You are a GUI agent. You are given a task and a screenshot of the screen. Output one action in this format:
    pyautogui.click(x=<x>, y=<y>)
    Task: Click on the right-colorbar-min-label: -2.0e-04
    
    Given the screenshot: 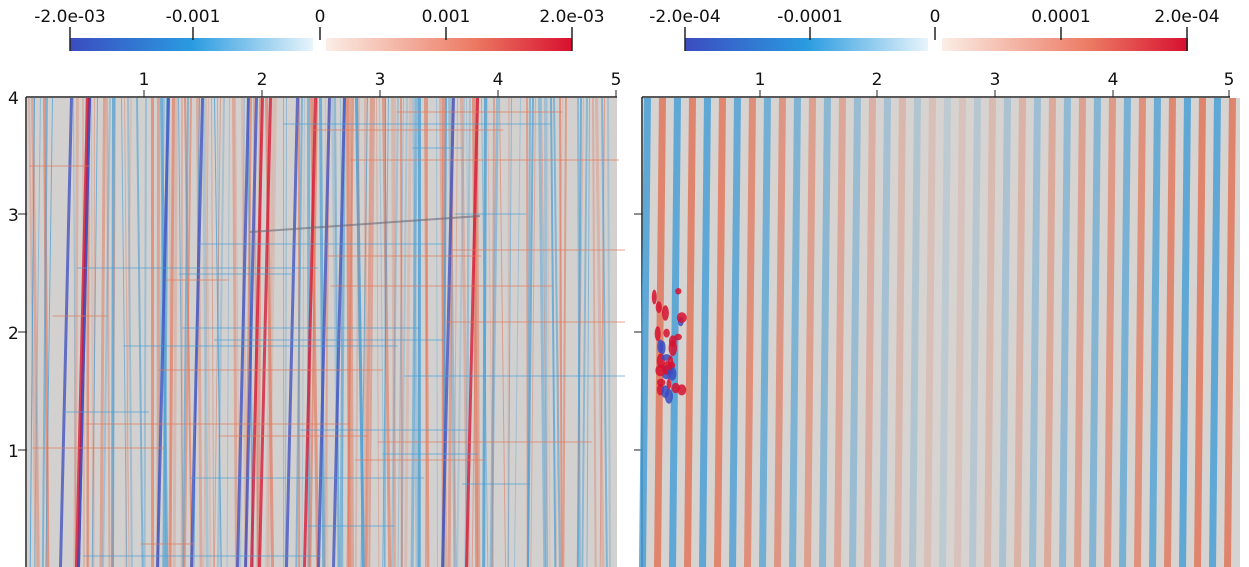 What is the action you would take?
    pyautogui.click(x=684, y=17)
    